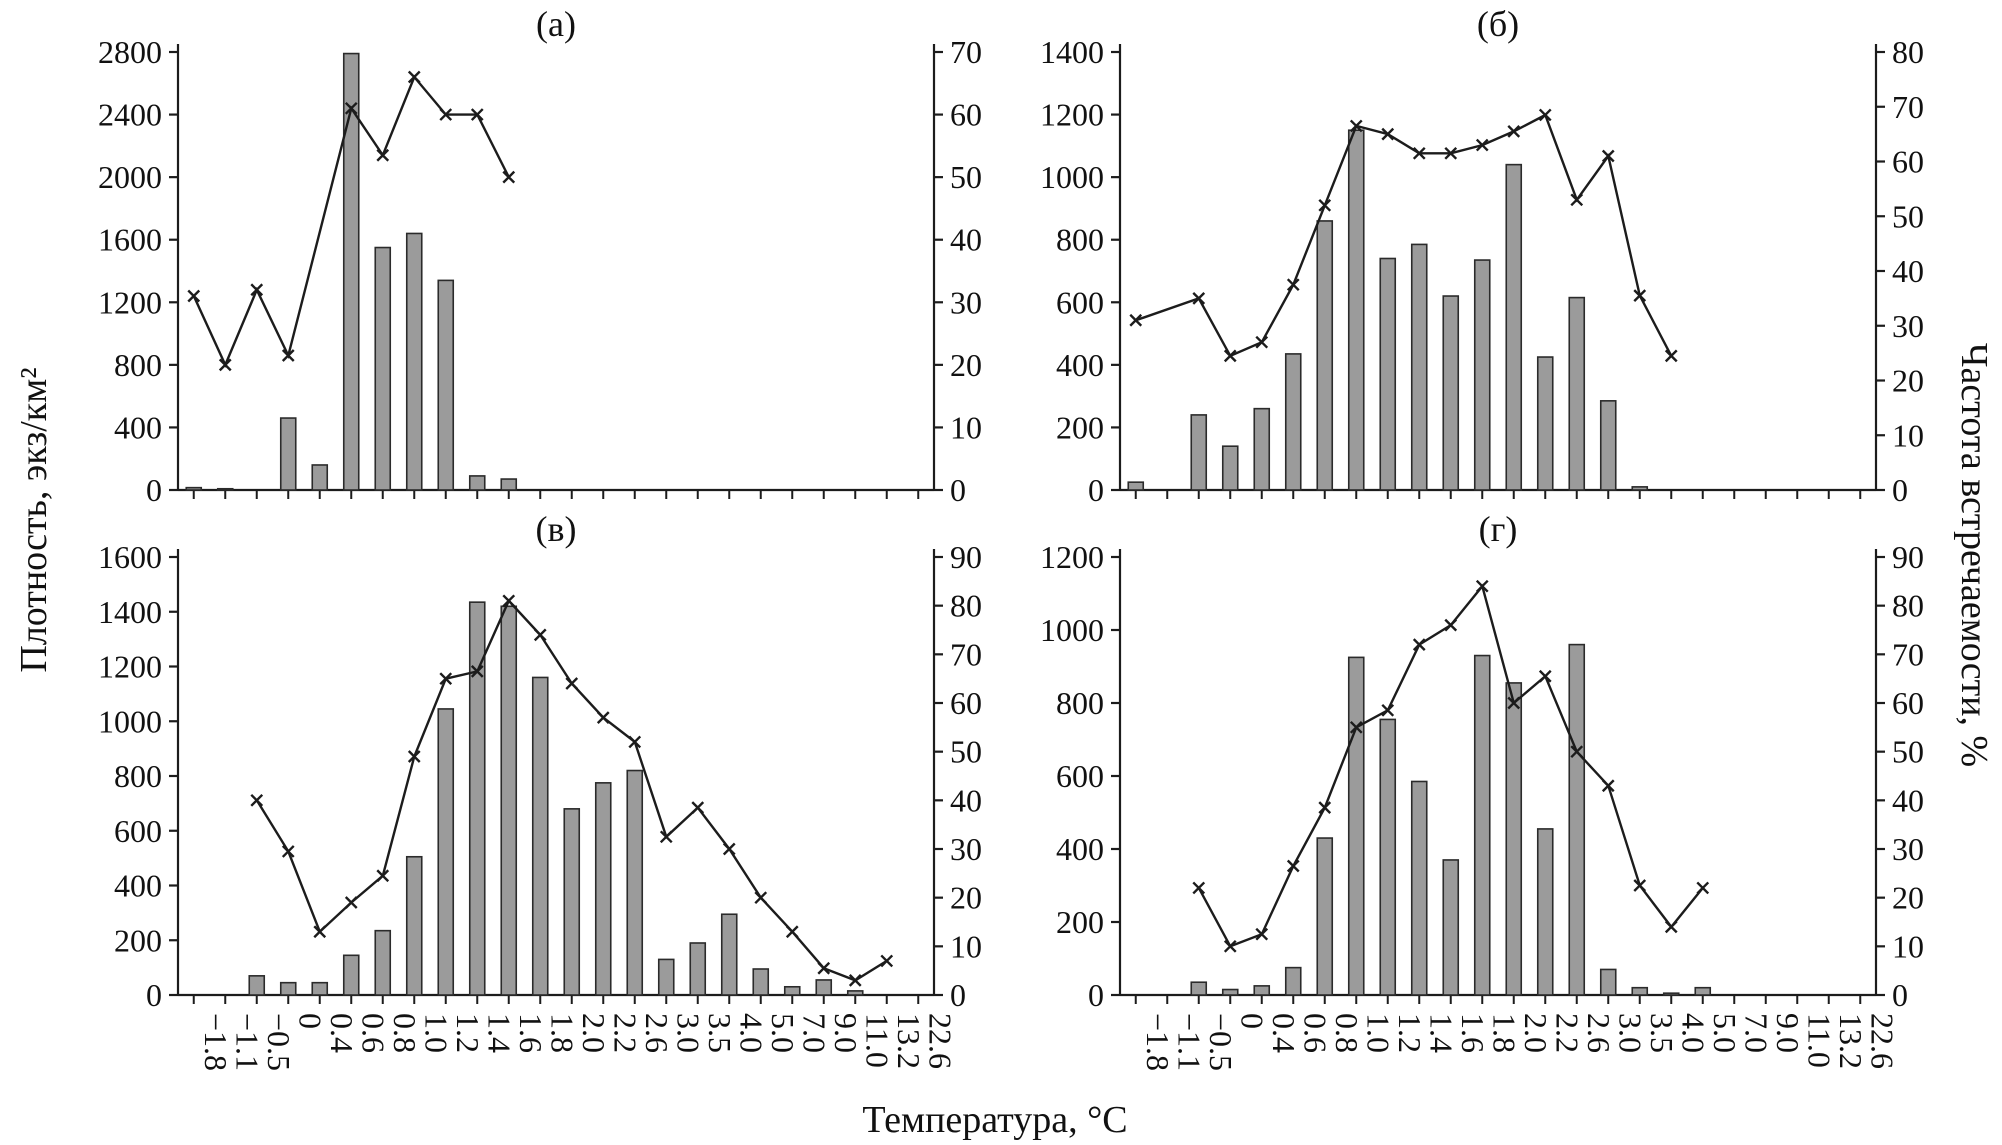  What do you see at coordinates (1080, 703) in the screenshot?
I see `left-tick-label: 800` at bounding box center [1080, 703].